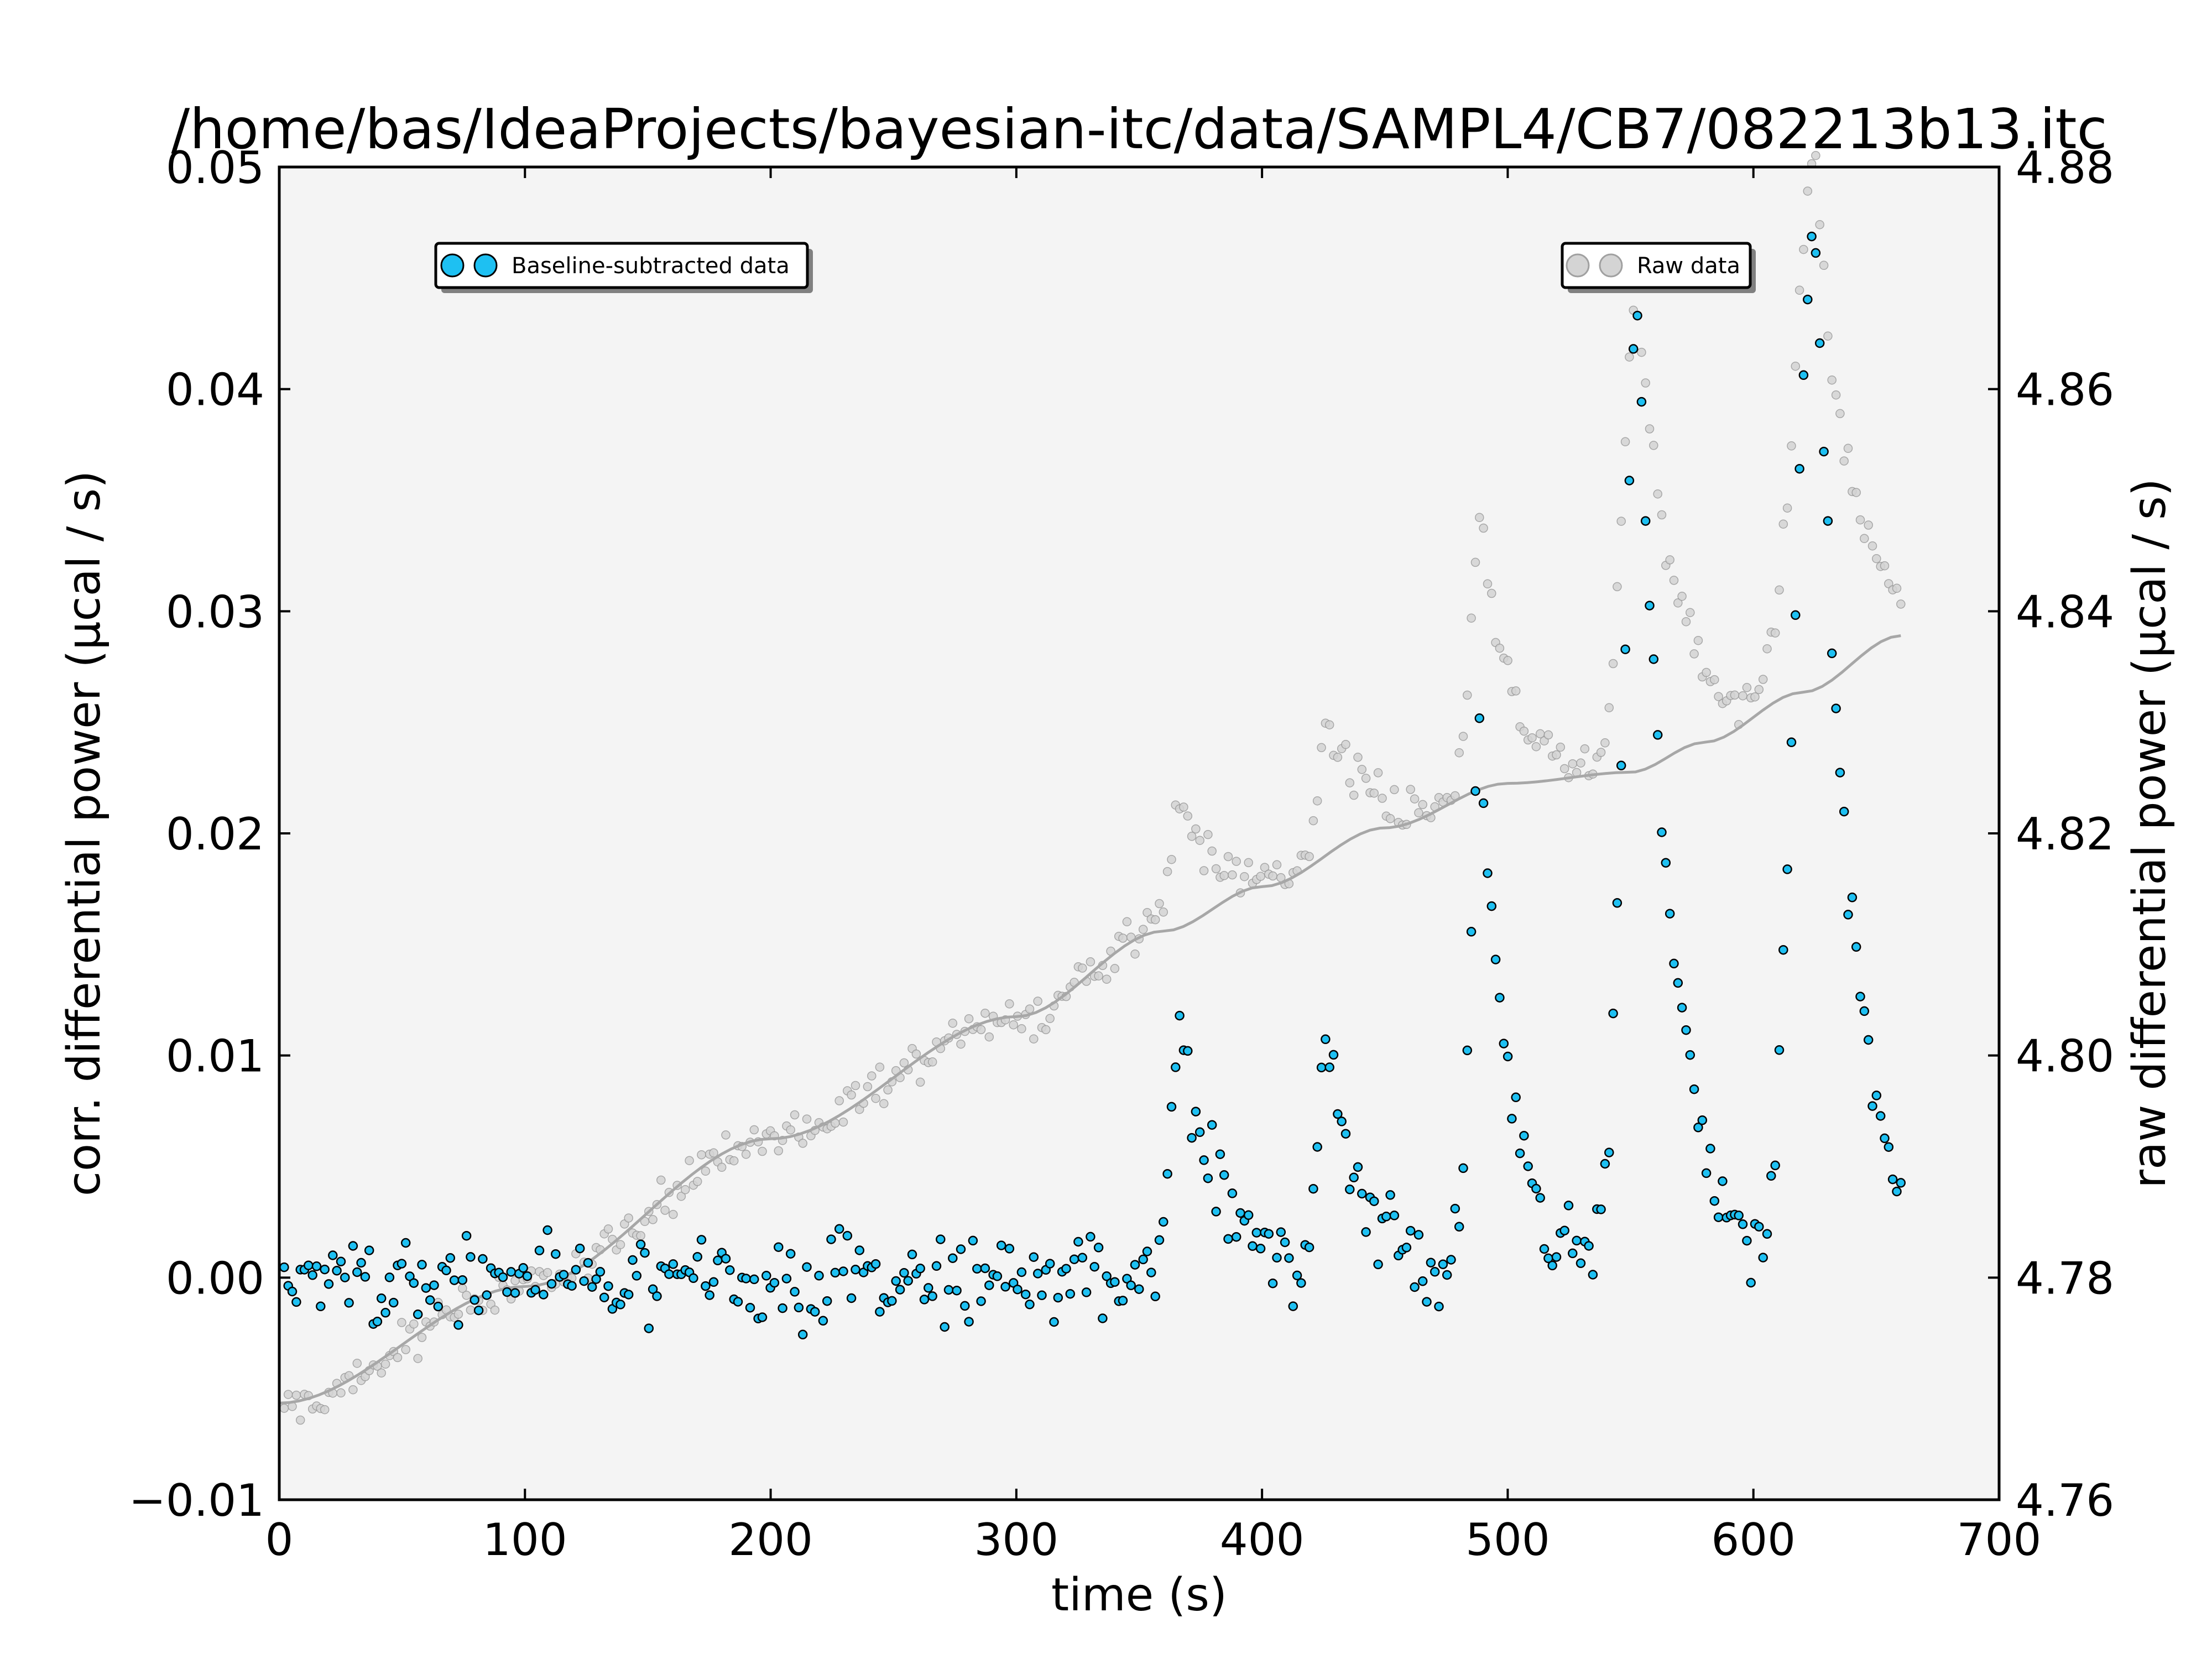  What do you see at coordinates (771, 1540) in the screenshot?
I see `x-tick-label: 200` at bounding box center [771, 1540].